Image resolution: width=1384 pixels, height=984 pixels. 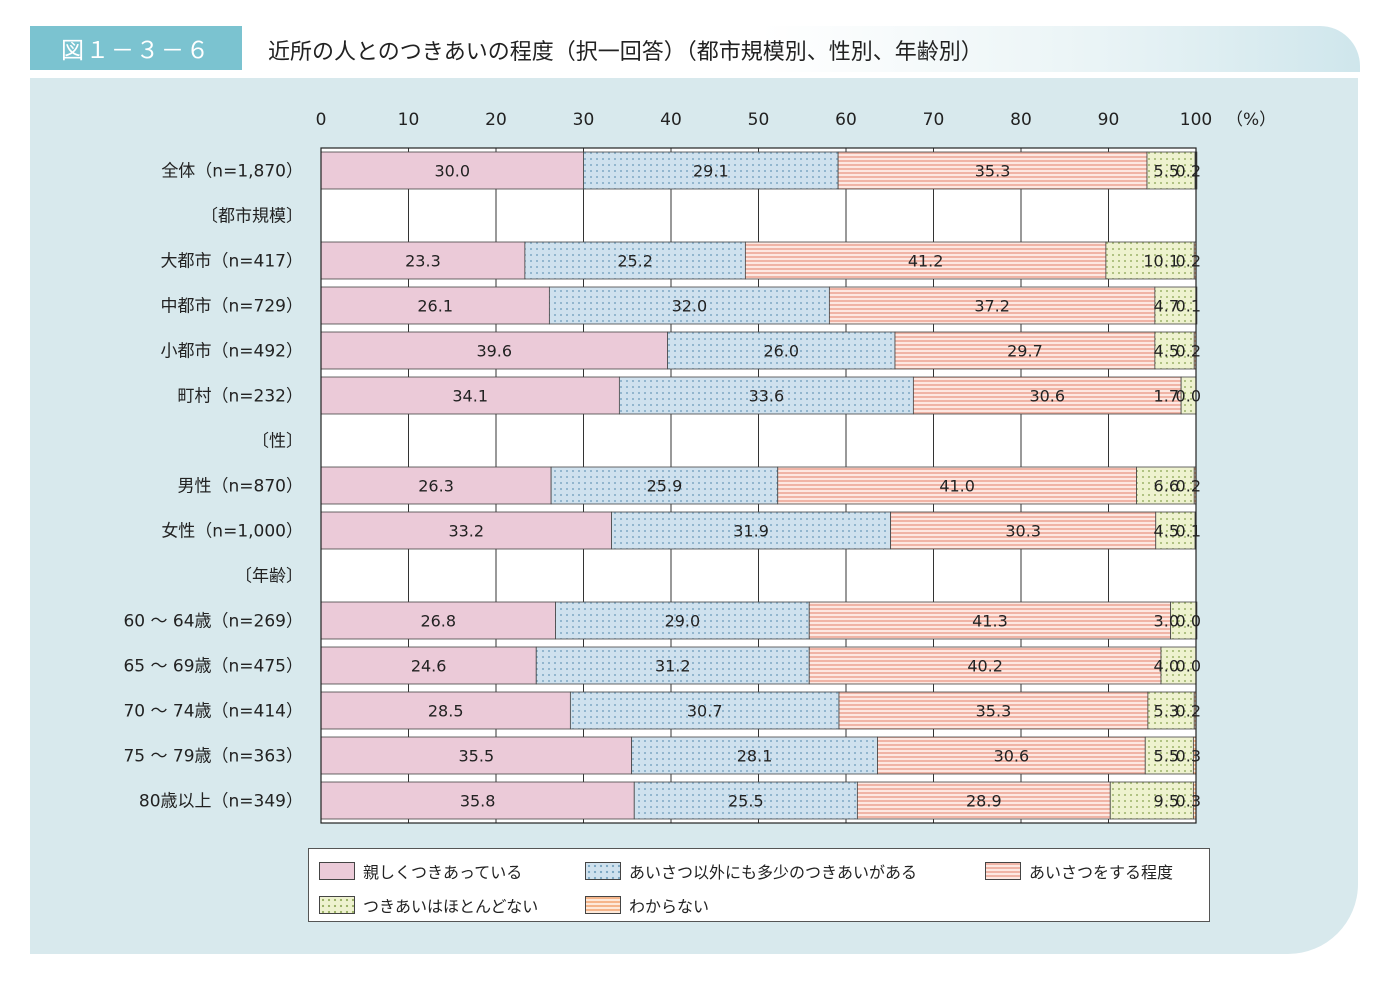 What do you see at coordinates (213, 667) in the screenshot?
I see `category-label: 65 ～ 69歳（n=475）` at bounding box center [213, 667].